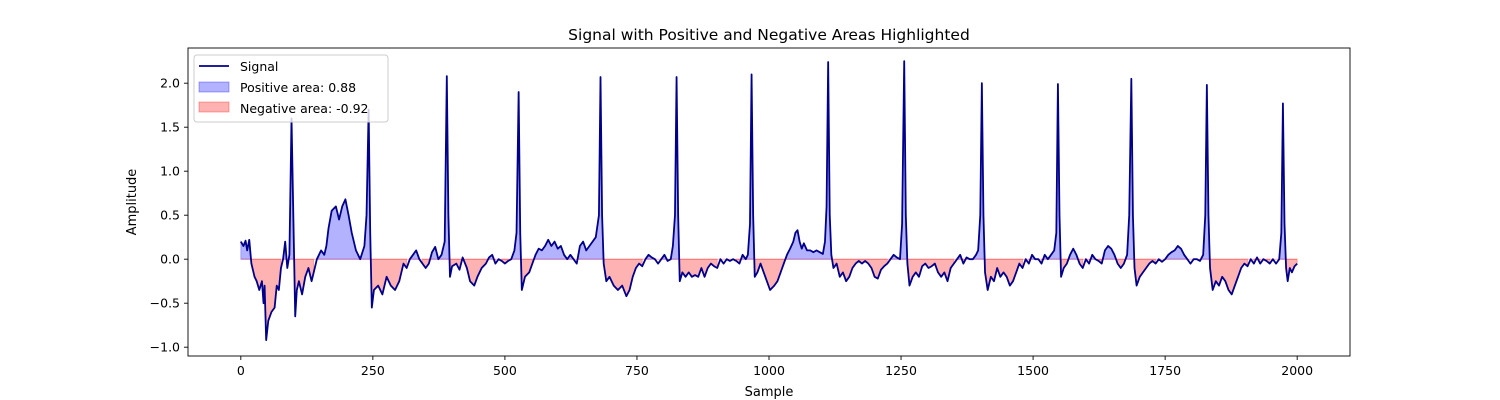 This screenshot has width=1500, height=400. What do you see at coordinates (214, 107) in the screenshot?
I see `legend-negative-swatch` at bounding box center [214, 107].